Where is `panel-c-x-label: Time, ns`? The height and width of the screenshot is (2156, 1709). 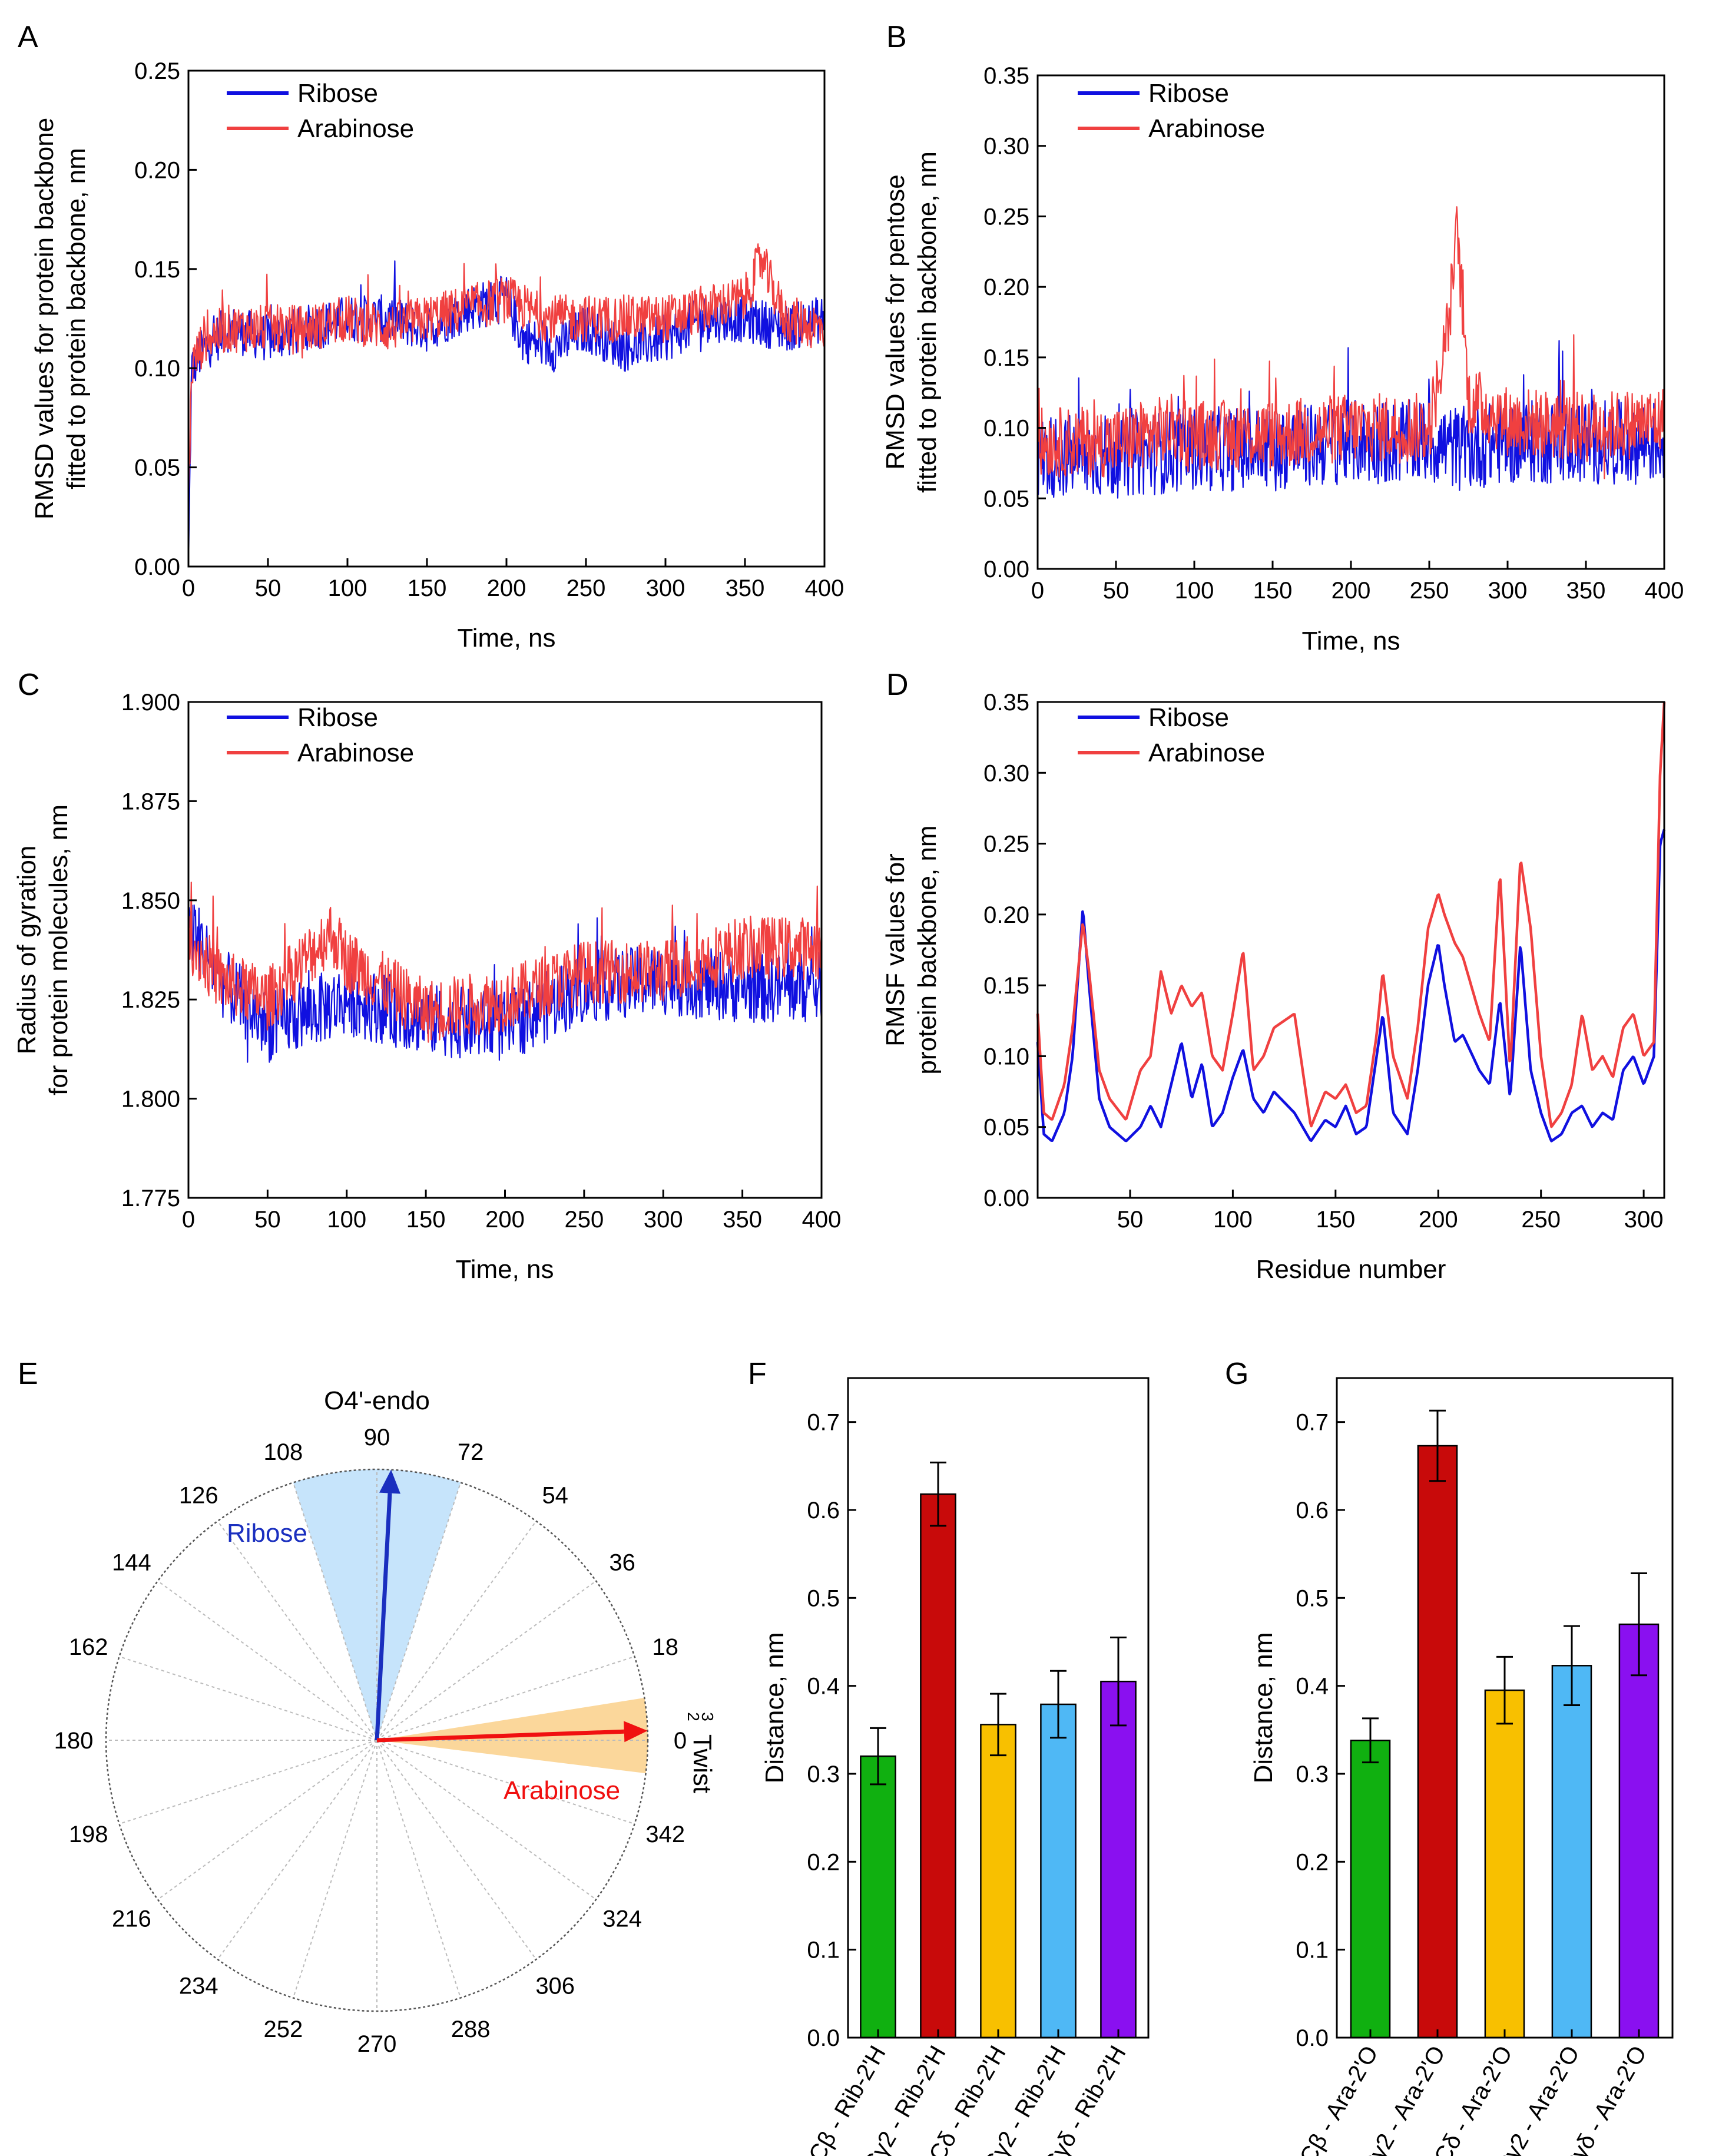
panel-c-x-label: Time, ns is located at coordinates (505, 1269).